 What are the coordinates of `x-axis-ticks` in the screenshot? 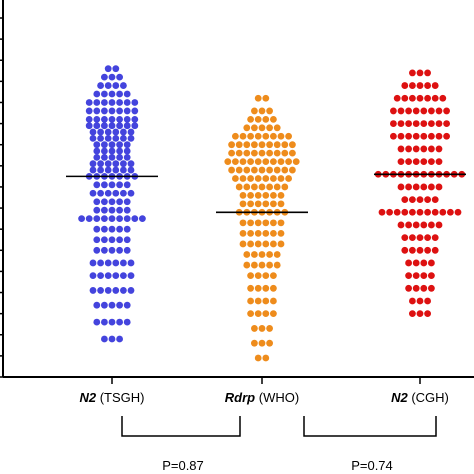 It's located at (266, 380).